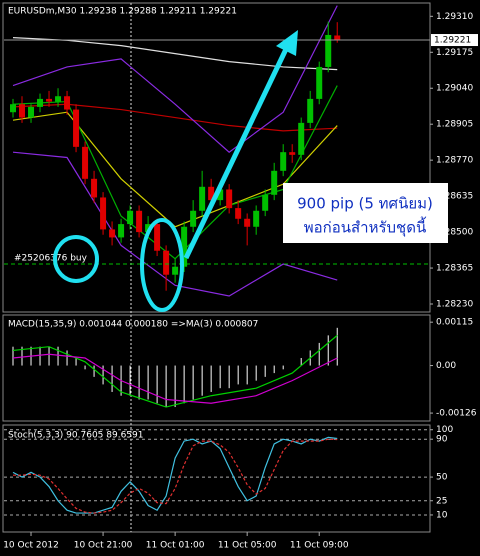 The width and height of the screenshot is (480, 556). Describe the element at coordinates (454, 89) in the screenshot. I see `y-tick-label: 1.29040` at that location.